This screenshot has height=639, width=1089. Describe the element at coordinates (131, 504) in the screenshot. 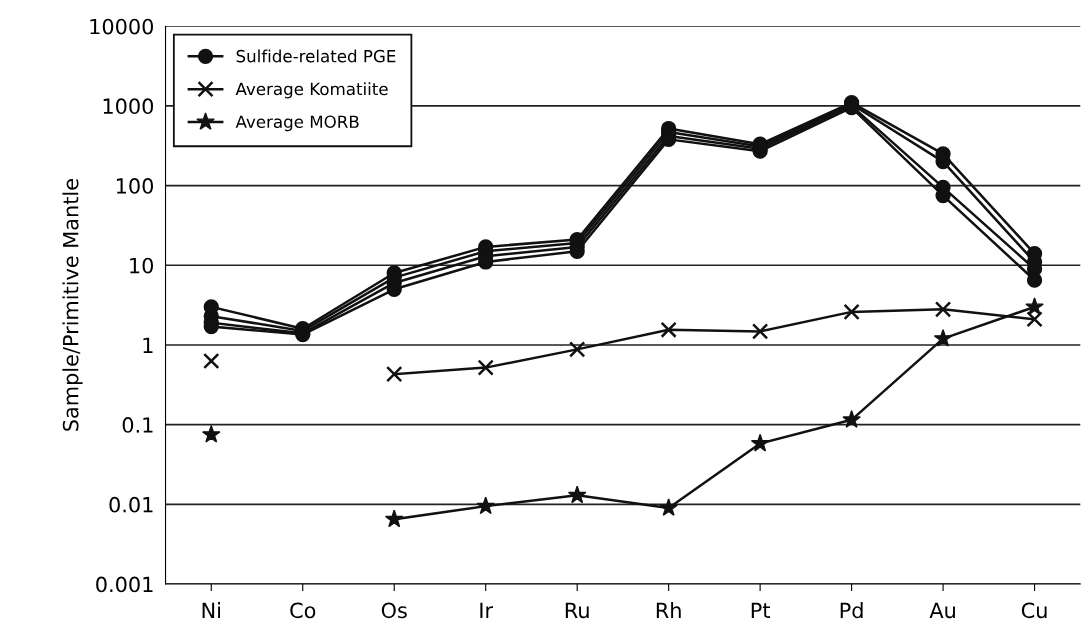

I see `y-tick-label: 0.01` at that location.